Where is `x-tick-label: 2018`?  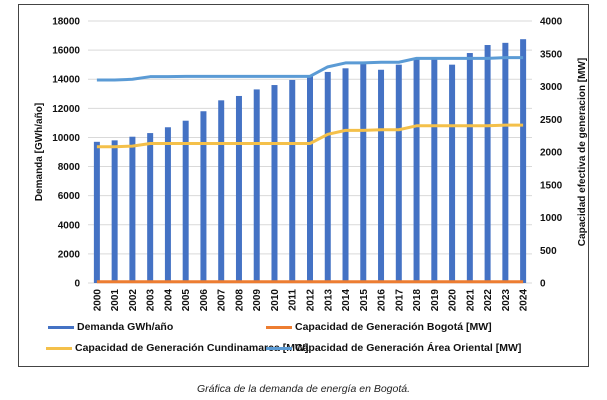 x-tick-label: 2018 is located at coordinates (417, 300).